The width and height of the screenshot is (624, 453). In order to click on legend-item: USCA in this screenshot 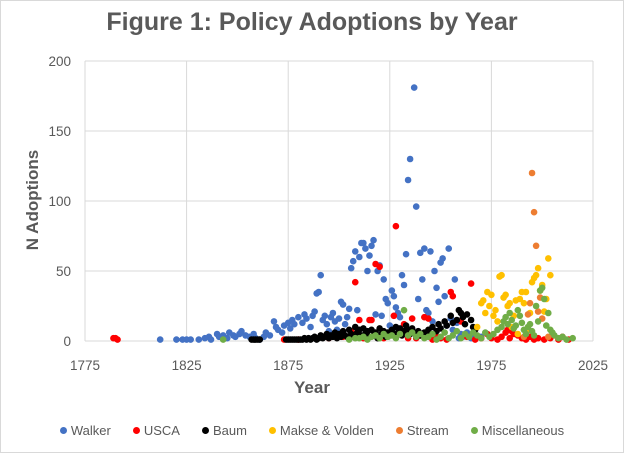, I will do `click(156, 430)`.